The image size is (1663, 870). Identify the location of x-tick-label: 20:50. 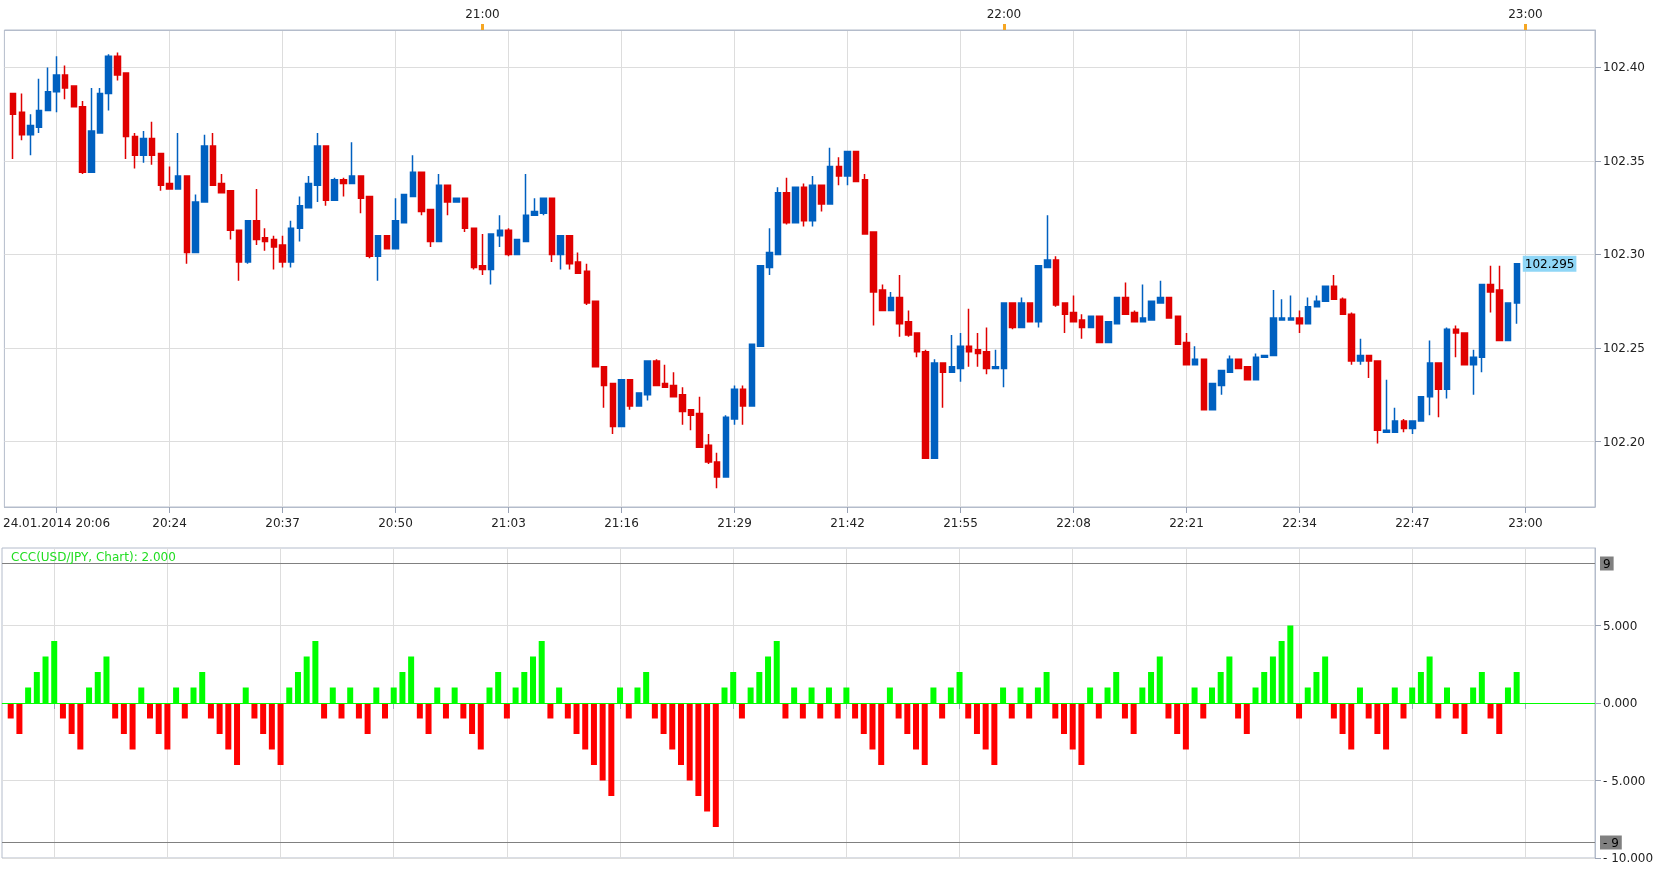
(395, 523).